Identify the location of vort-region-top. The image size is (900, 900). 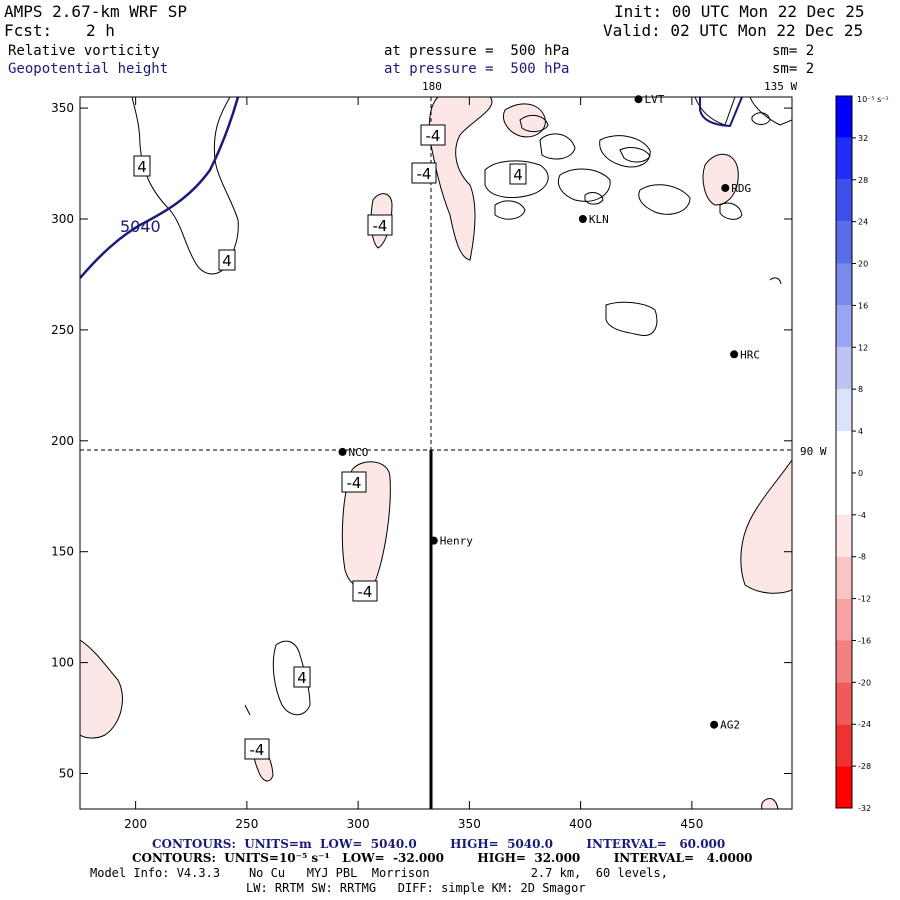
(460, 179).